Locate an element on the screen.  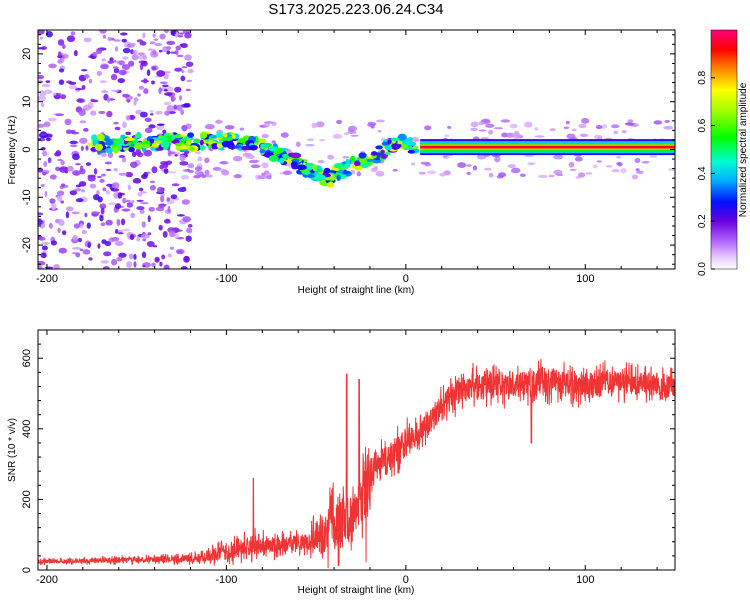
y-tick-label: 20 is located at coordinates (27, 54).